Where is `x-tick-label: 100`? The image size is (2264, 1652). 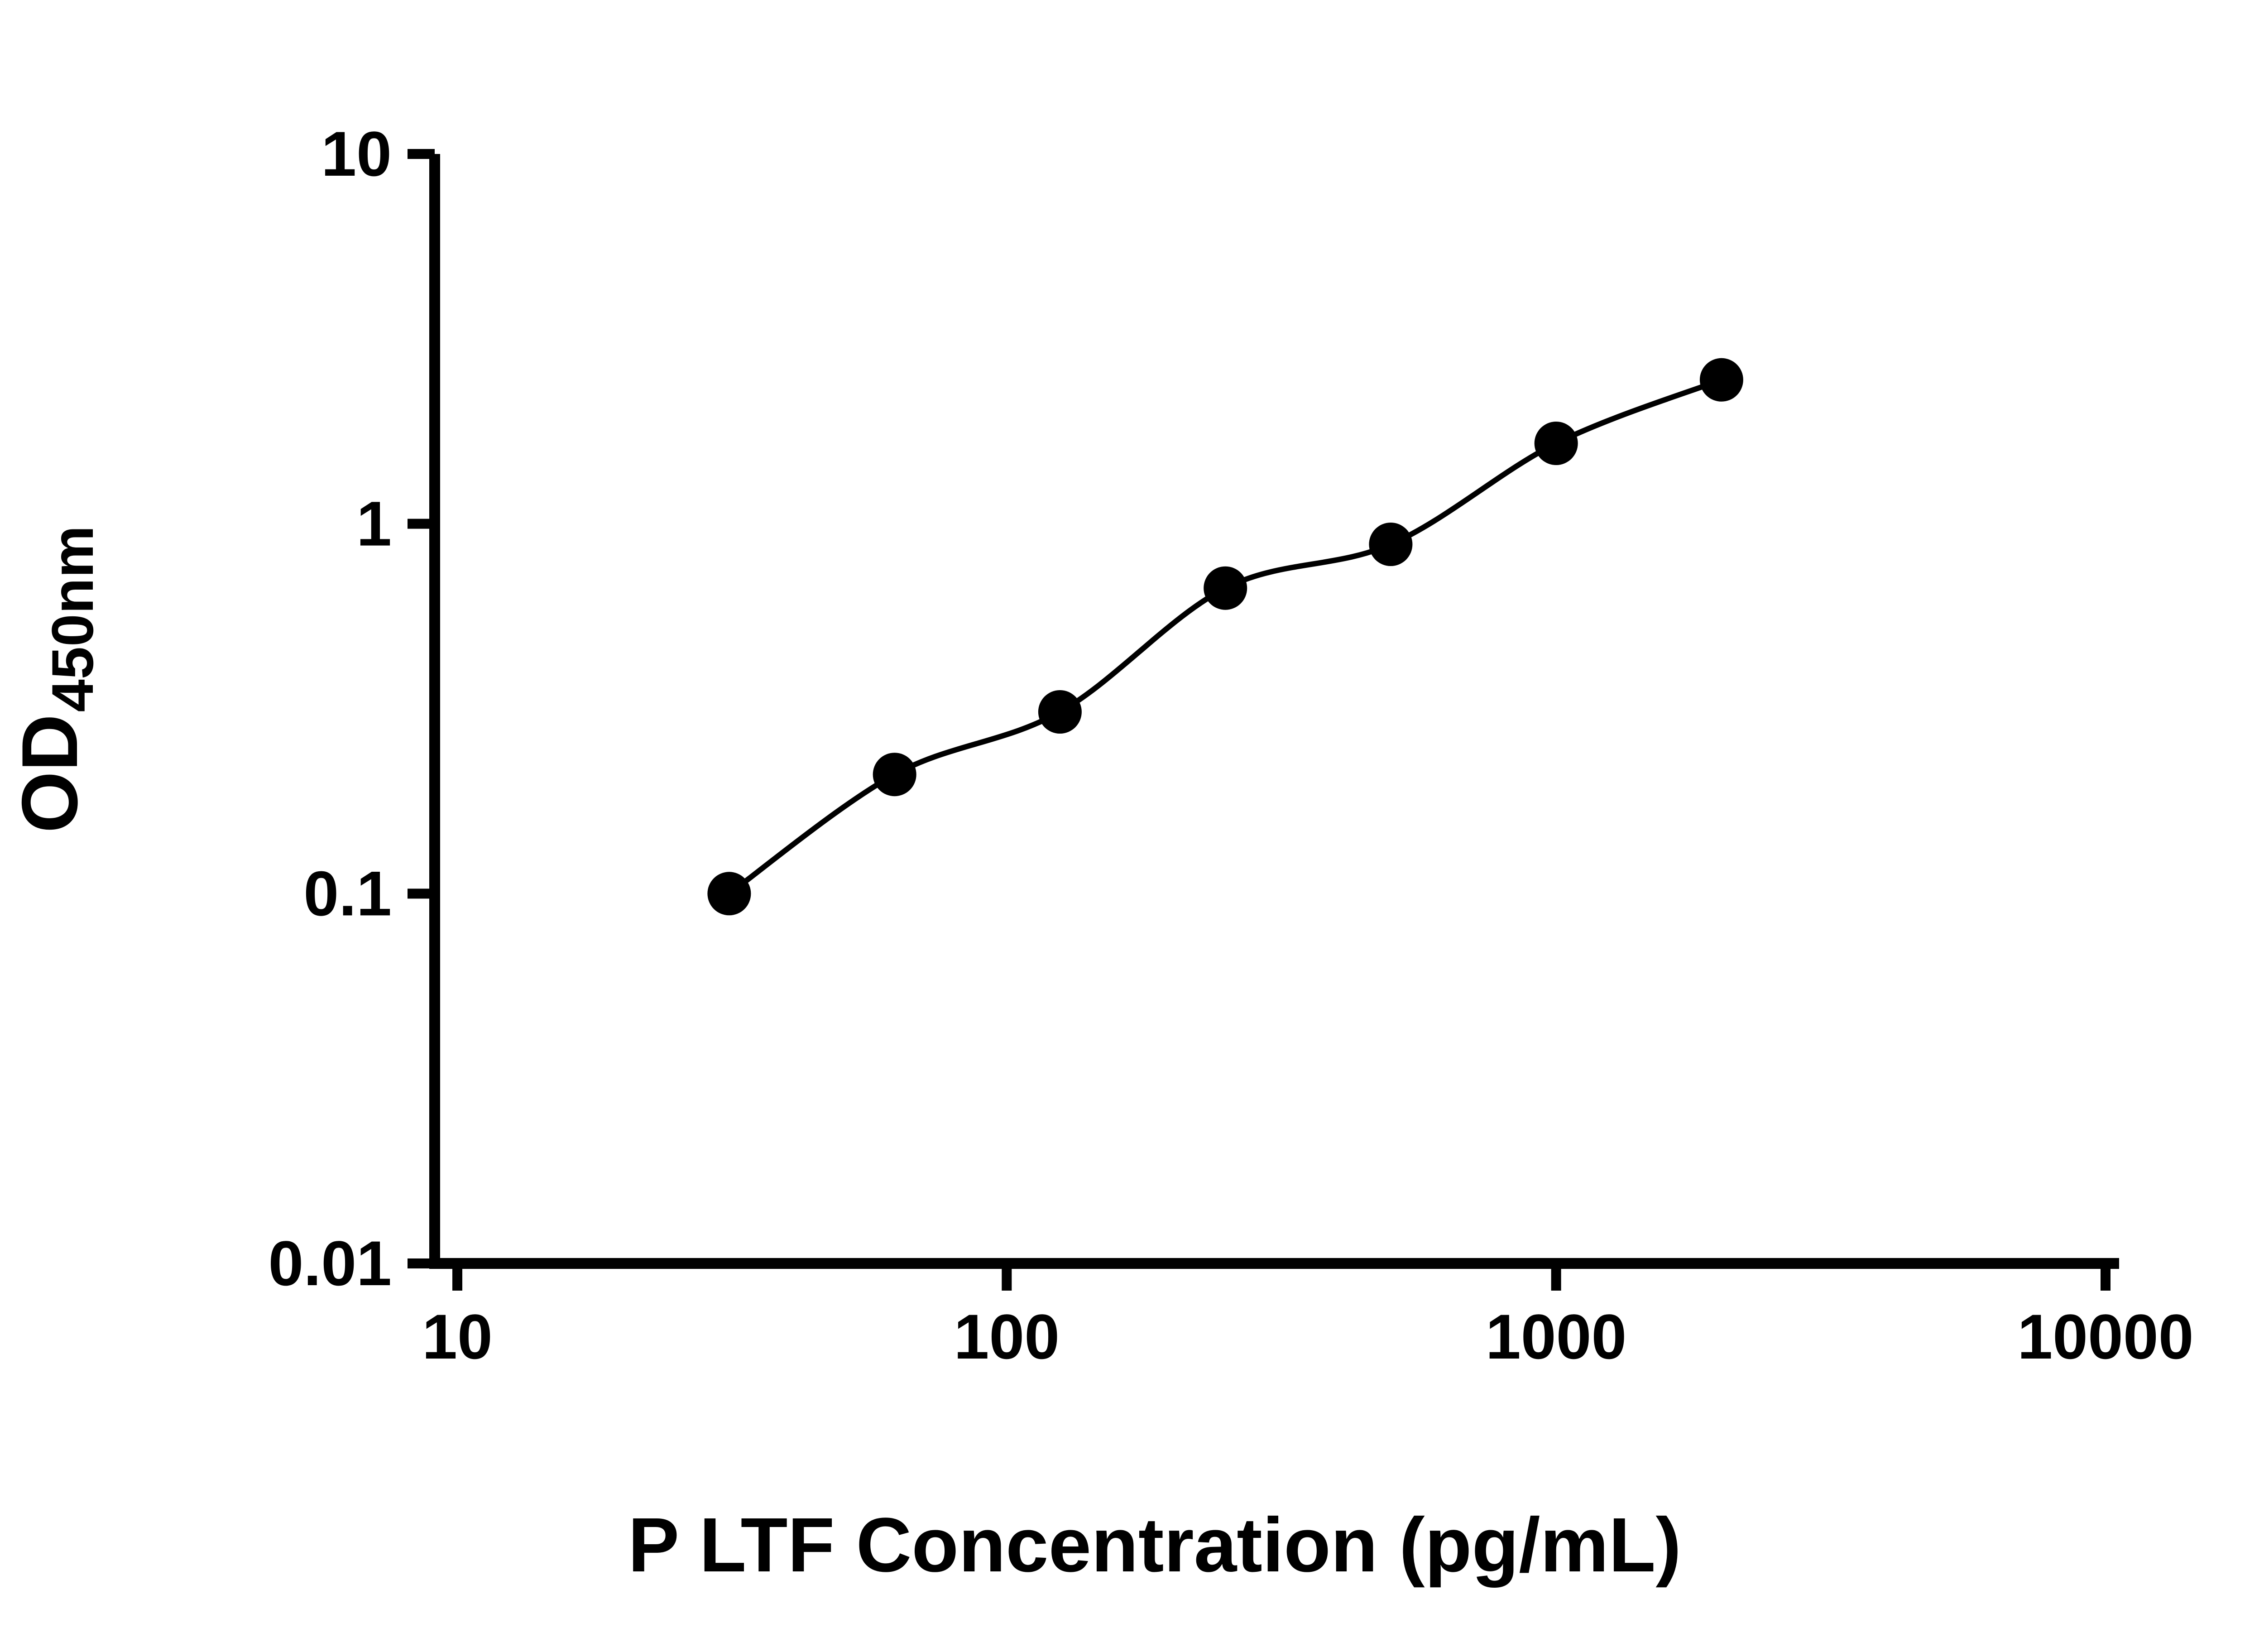
x-tick-label: 100 is located at coordinates (1007, 1336).